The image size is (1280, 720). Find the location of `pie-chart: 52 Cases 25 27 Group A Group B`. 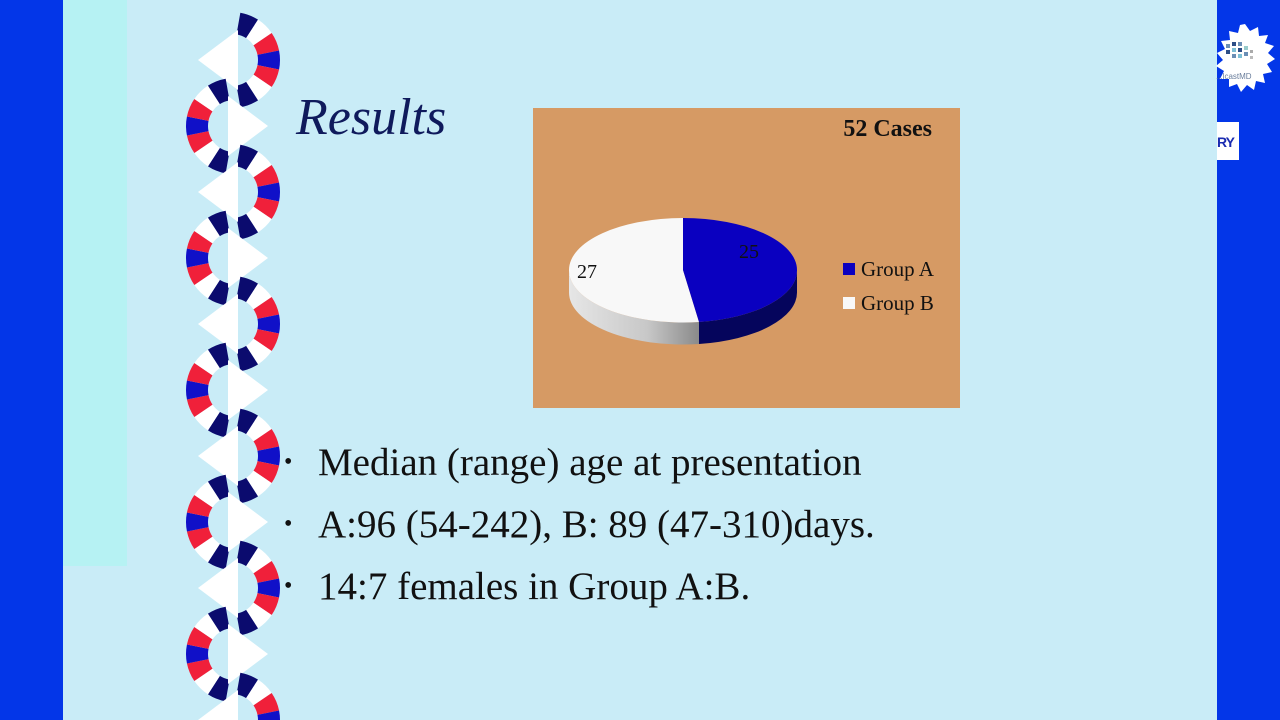

pie-chart: 52 Cases 25 27 Group A Group B is located at coordinates (746, 258).